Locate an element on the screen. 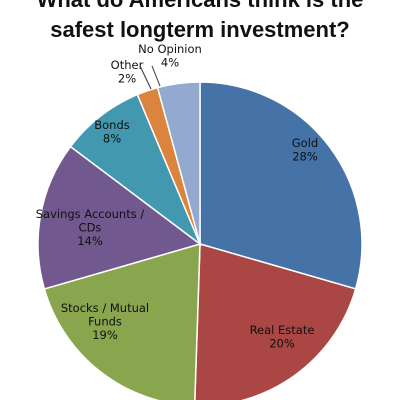 The height and width of the screenshot is (400, 400). slice-label-real-estate: Real Estate 20% is located at coordinates (282, 337).